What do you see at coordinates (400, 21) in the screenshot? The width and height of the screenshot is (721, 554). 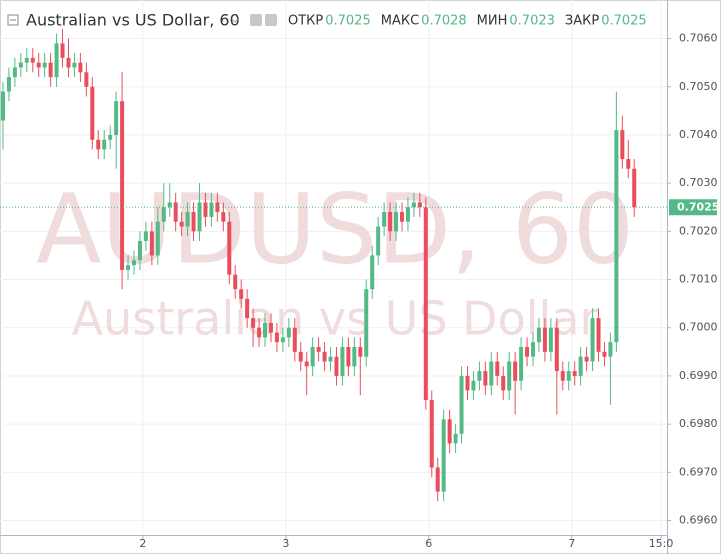 I see `field-label: МАКС` at bounding box center [400, 21].